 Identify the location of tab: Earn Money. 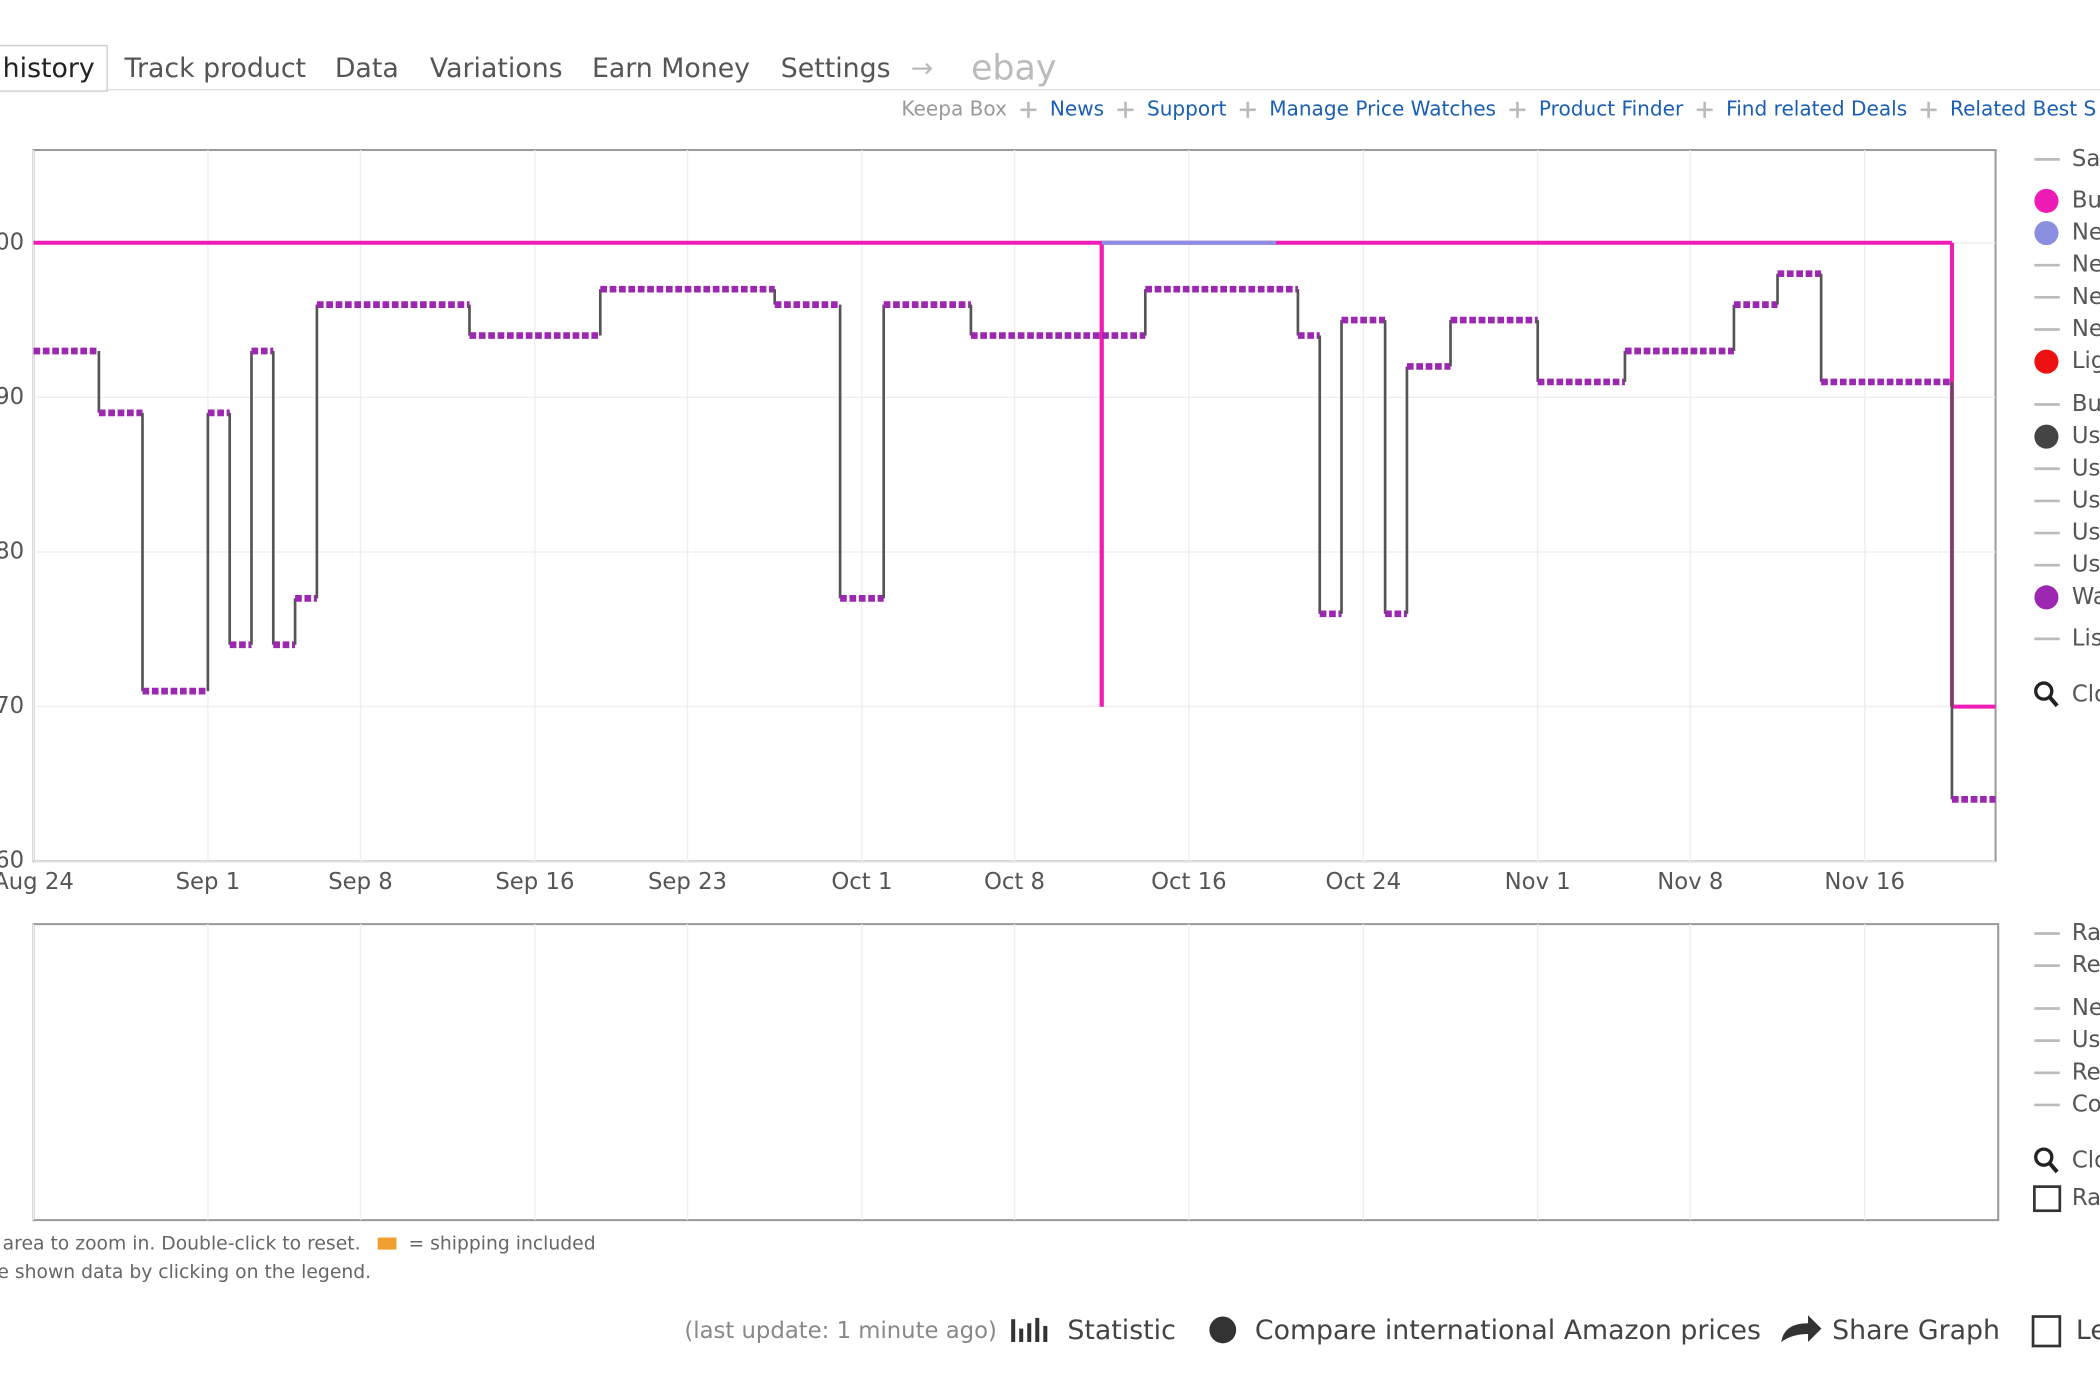
(671, 68).